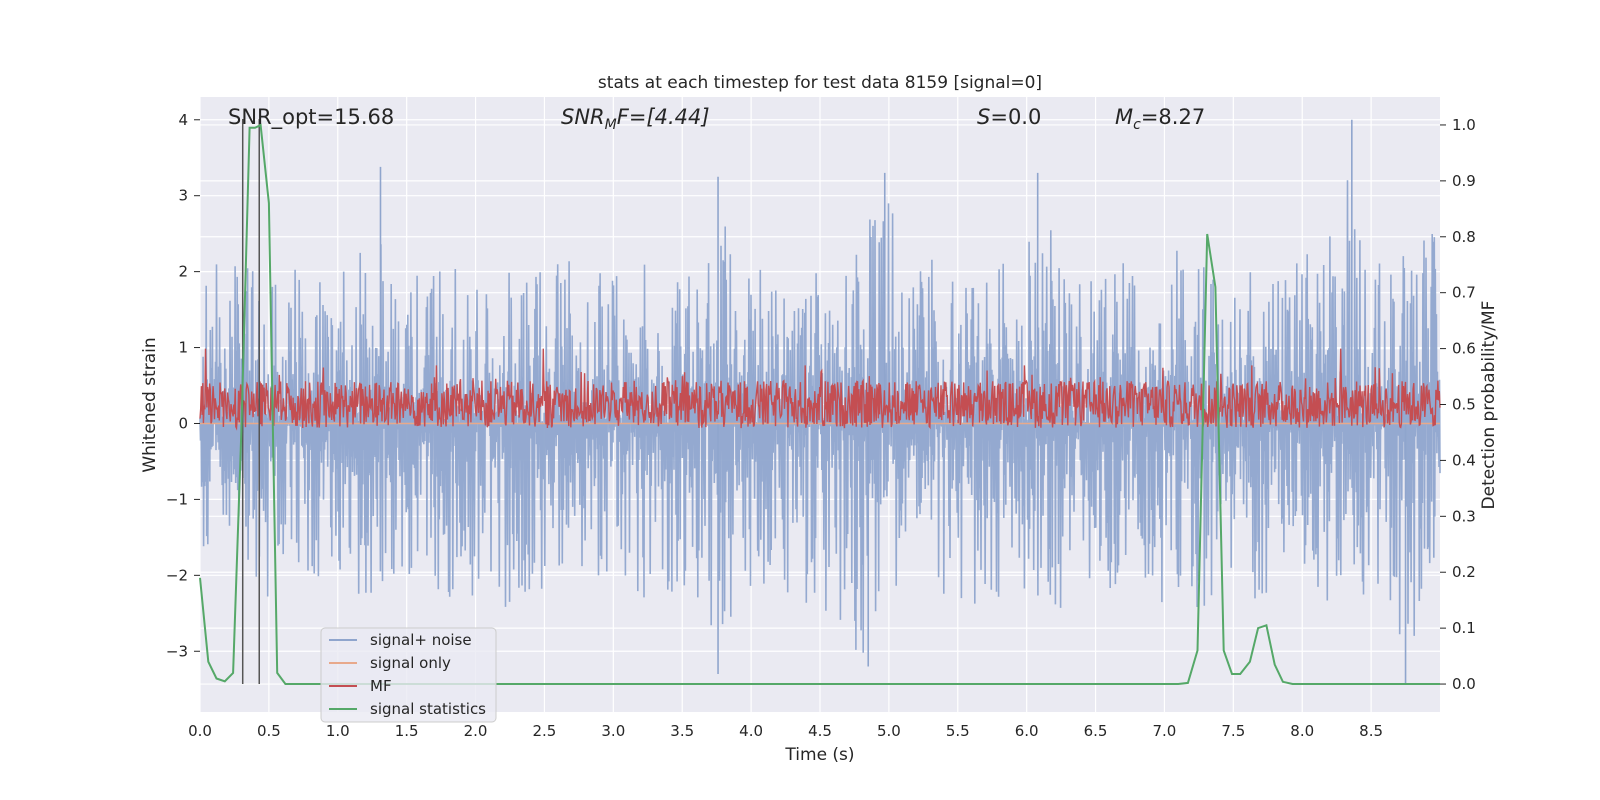 The width and height of the screenshot is (1600, 800). What do you see at coordinates (311, 117) in the screenshot?
I see `annotation-snr-opt: SNR_opt=15.68` at bounding box center [311, 117].